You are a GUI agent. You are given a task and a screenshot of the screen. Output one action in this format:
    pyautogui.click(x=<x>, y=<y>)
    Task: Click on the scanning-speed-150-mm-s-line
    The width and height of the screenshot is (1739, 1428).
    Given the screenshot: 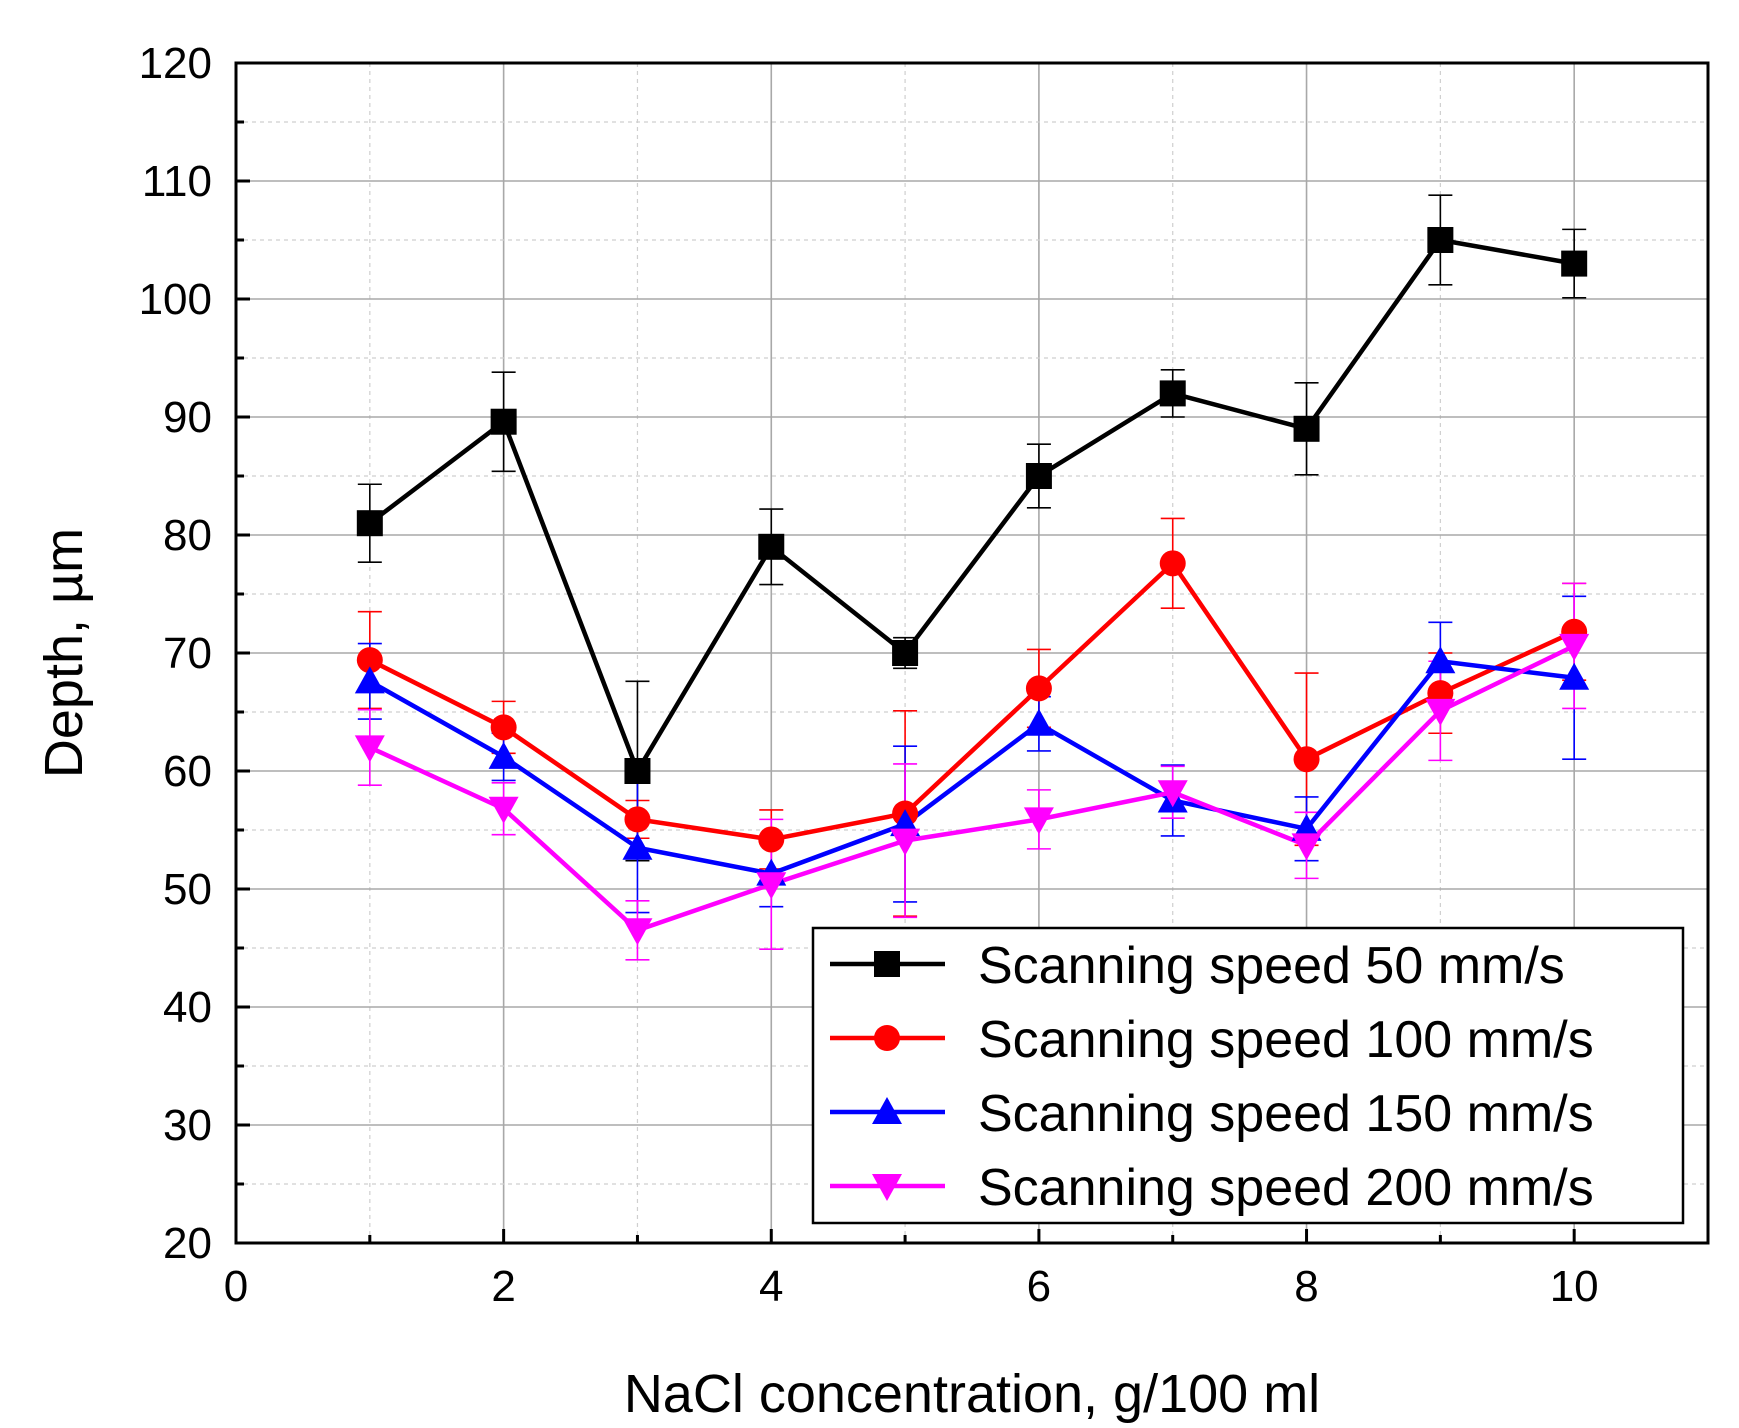 What is the action you would take?
    pyautogui.click(x=971, y=767)
    